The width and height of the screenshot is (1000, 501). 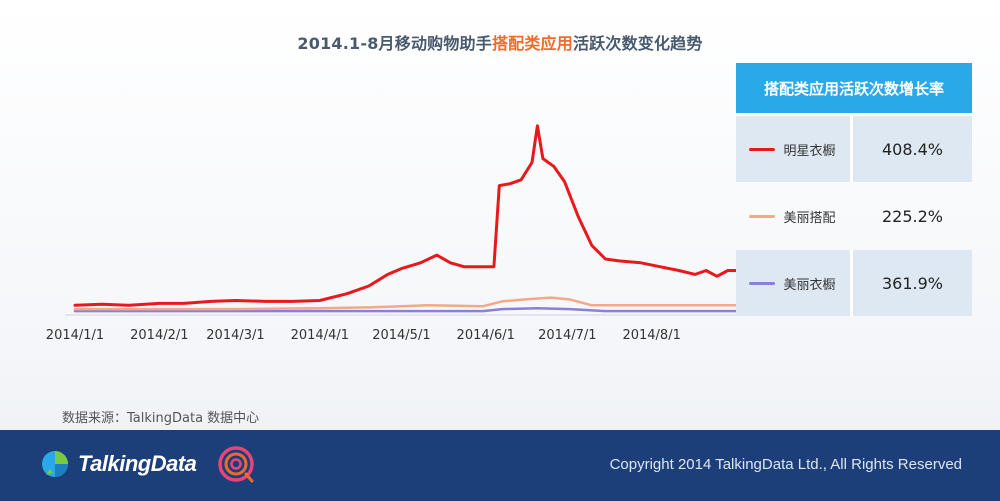 What do you see at coordinates (912, 216) in the screenshot?
I see `growth-value-meilidapei: 225.2%` at bounding box center [912, 216].